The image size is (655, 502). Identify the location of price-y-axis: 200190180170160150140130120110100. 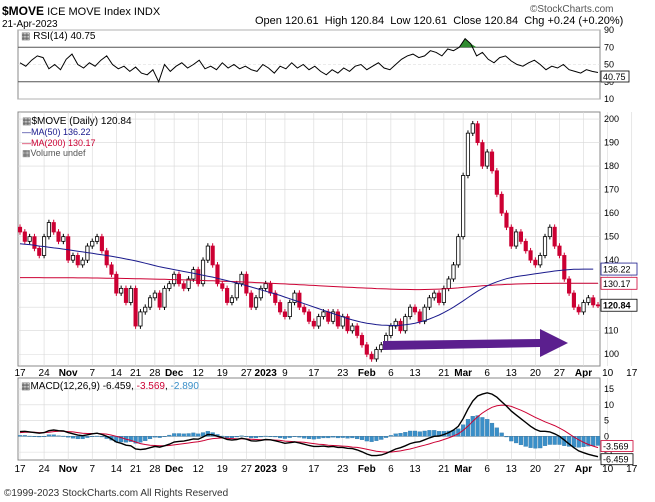
(611, 236).